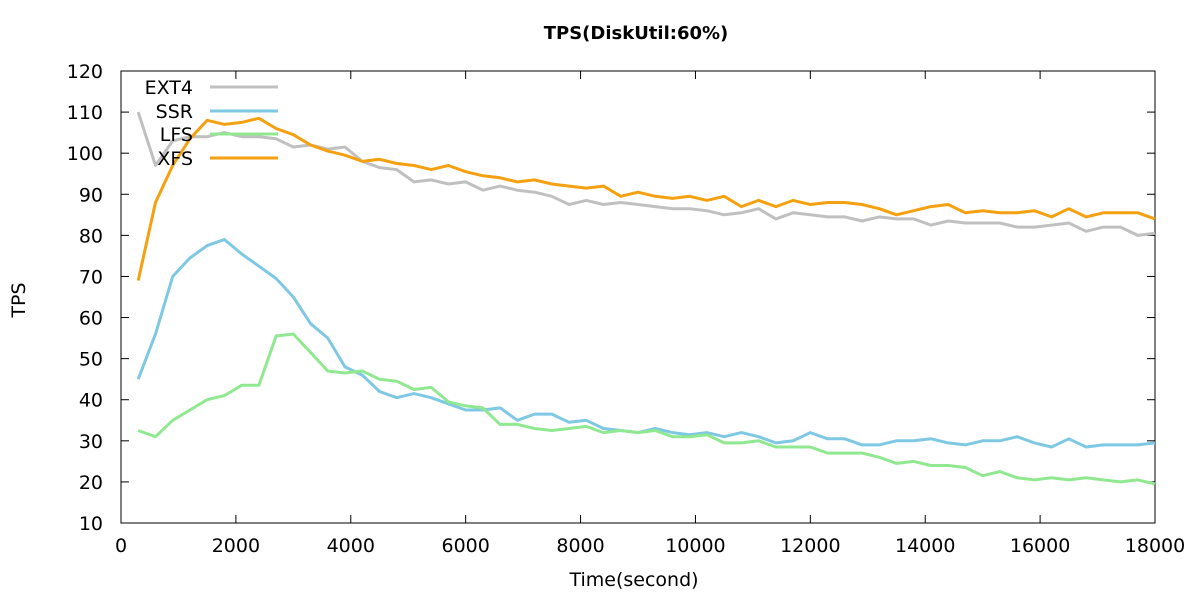 The width and height of the screenshot is (1200, 600). I want to click on y-tick-label: 90, so click(91, 195).